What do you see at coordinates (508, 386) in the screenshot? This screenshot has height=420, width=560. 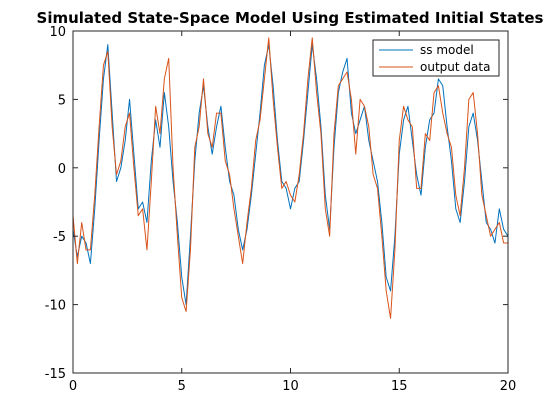 I see `x-tick-label: 20` at bounding box center [508, 386].